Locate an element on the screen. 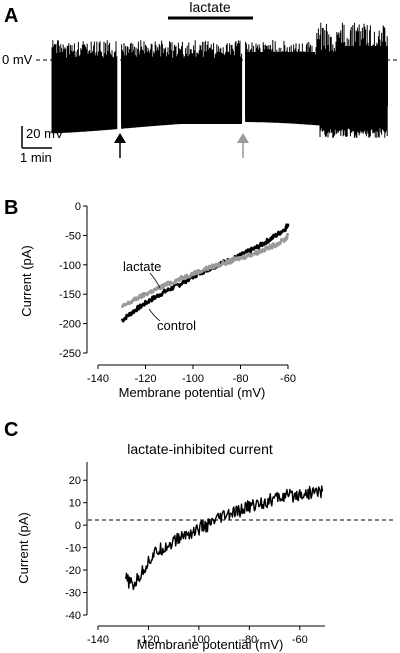 Image resolution: width=400 pixels, height=653 pixels. axis-b-xlabel: Membrane potential (mV) is located at coordinates (192, 392).